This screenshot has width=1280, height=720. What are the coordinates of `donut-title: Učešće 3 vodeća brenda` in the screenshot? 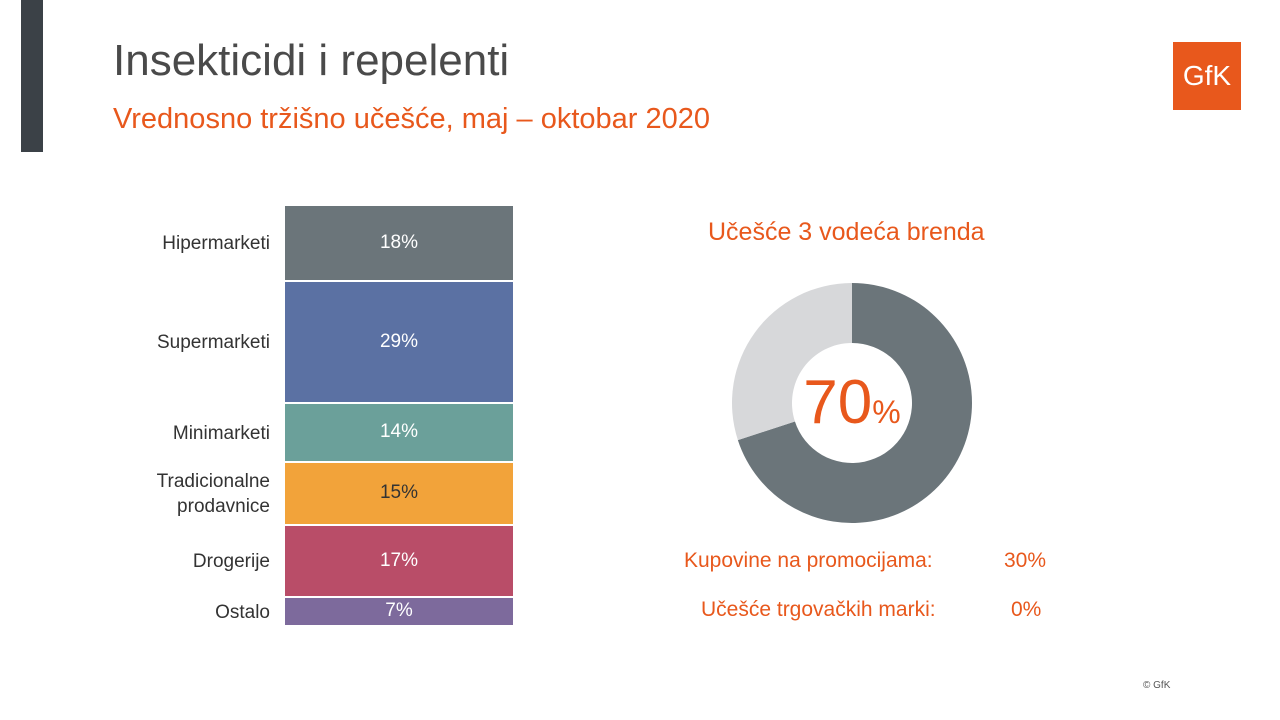 It's located at (846, 232).